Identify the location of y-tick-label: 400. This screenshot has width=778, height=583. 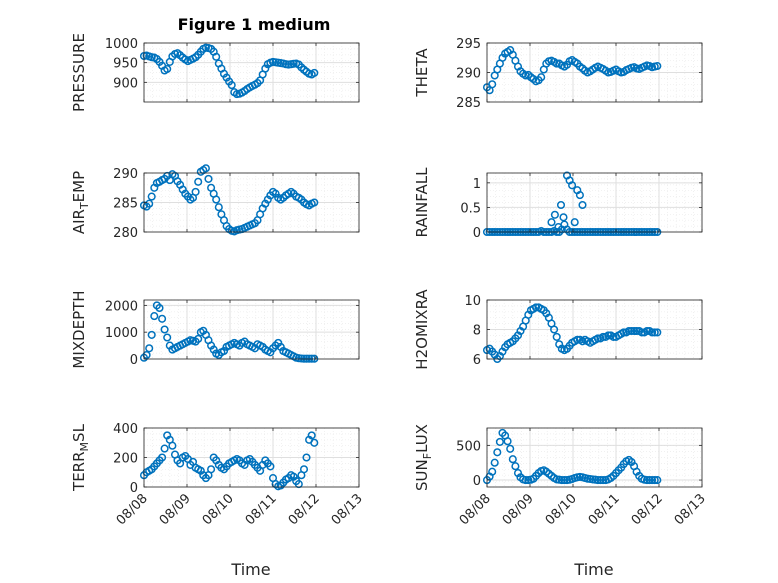
(125, 429).